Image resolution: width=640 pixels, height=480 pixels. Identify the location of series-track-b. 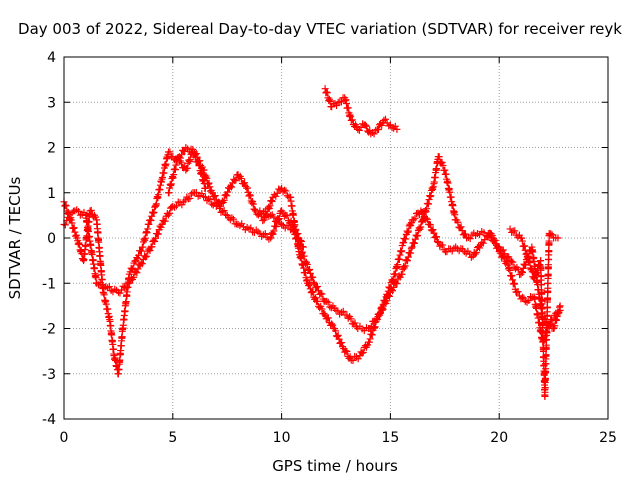
(183, 242).